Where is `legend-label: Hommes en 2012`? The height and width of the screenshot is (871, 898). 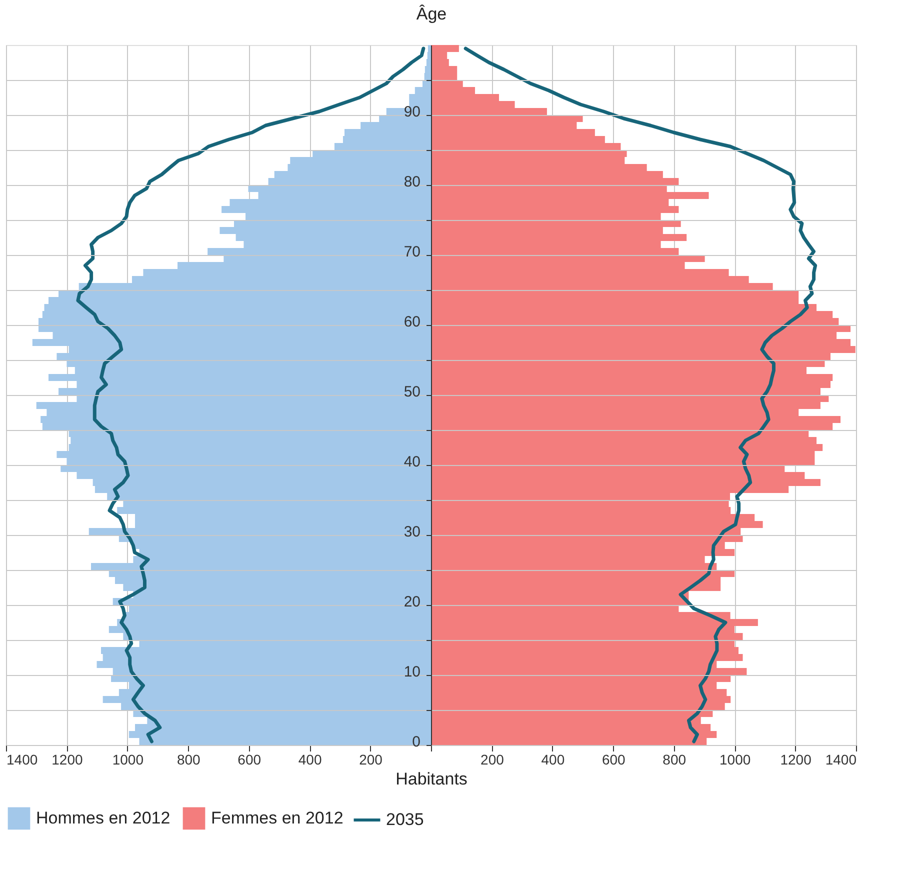 legend-label: Hommes en 2012 is located at coordinates (103, 818).